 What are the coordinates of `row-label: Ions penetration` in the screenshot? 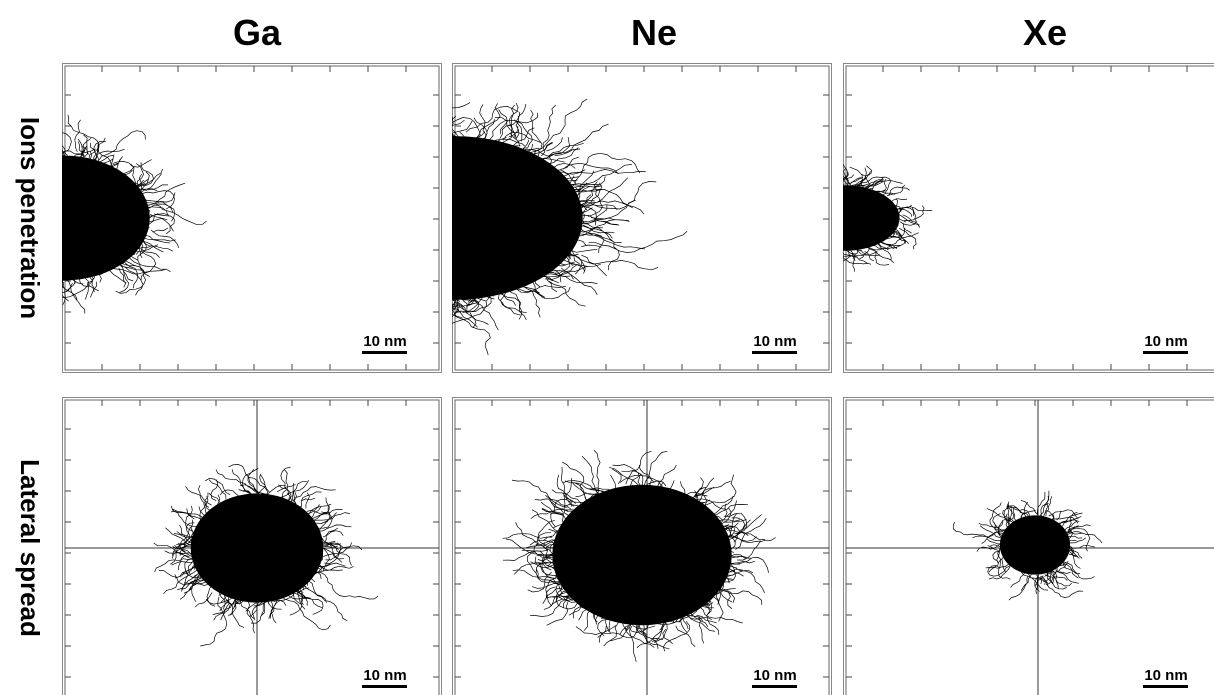 It's located at (30, 218).